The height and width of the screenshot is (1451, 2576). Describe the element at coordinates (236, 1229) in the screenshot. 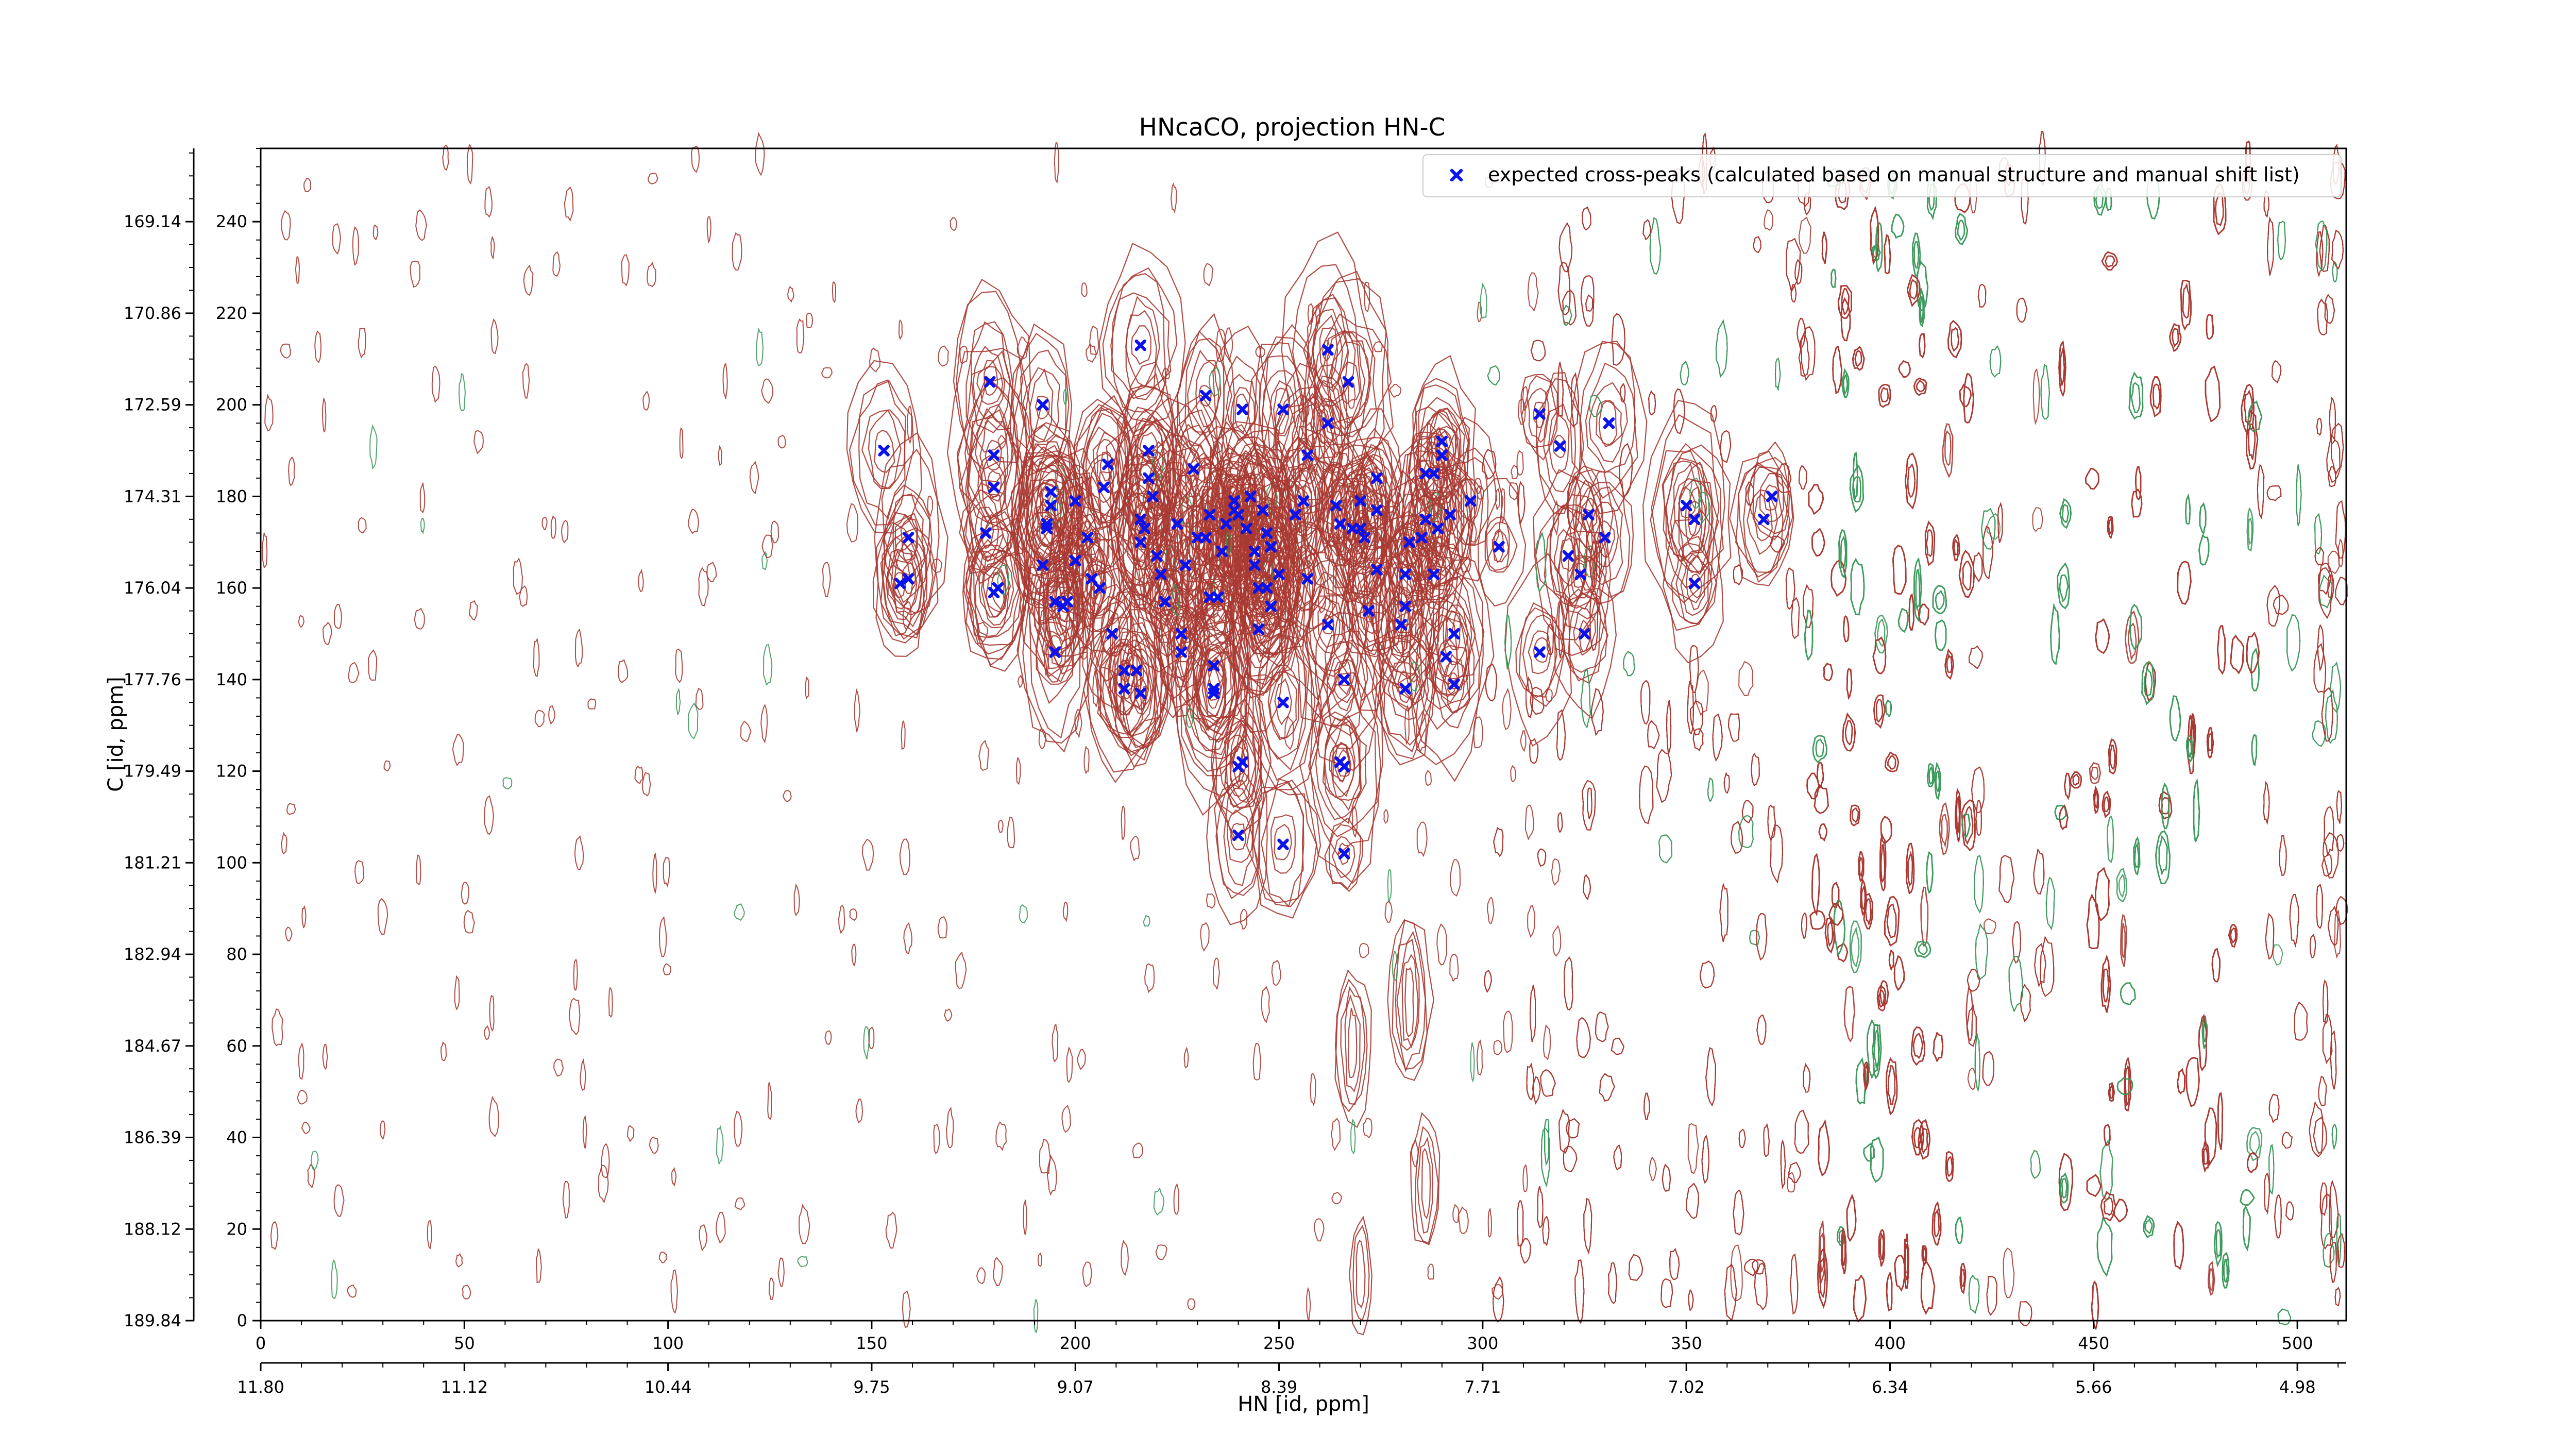

I see `y-tick-label: 20` at that location.